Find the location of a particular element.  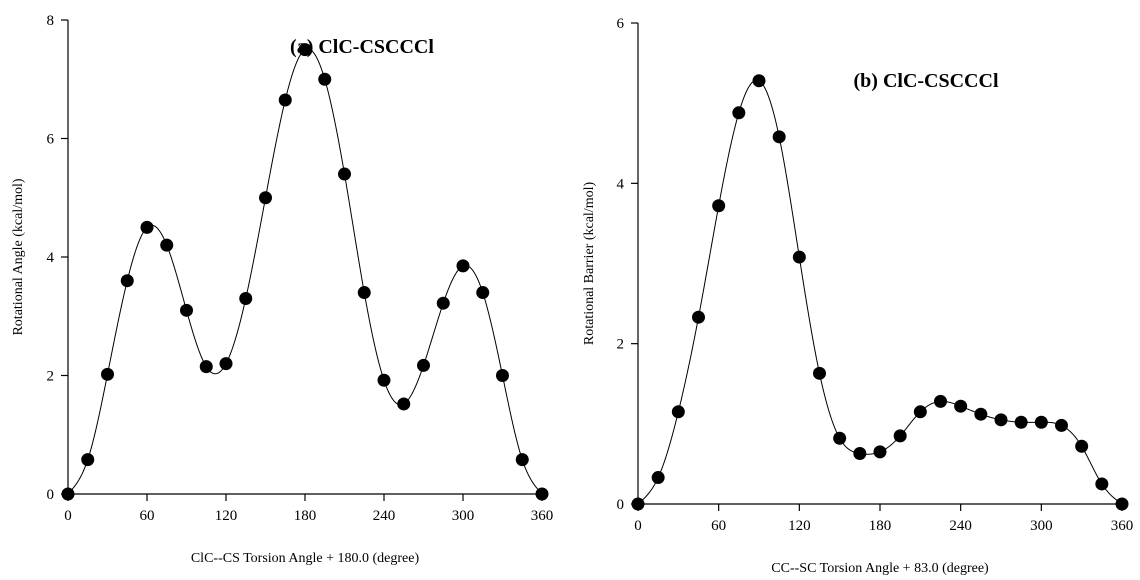

y-axis-label: Rotational Barrier (kcal/mol) is located at coordinates (589, 264).